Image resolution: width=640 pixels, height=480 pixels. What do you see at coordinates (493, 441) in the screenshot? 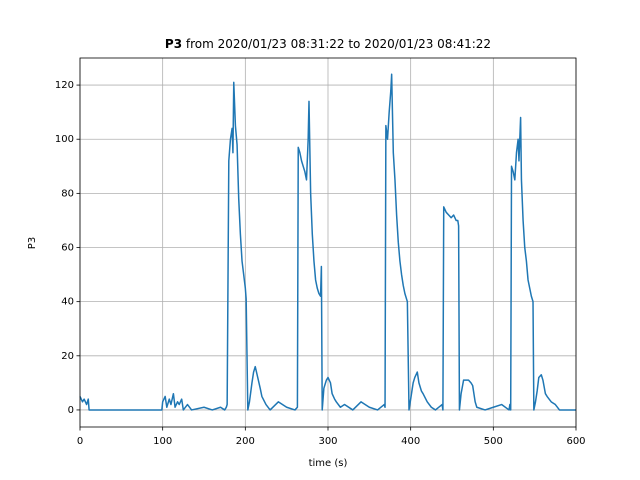
I see `x-tick-label: 500` at bounding box center [493, 441].